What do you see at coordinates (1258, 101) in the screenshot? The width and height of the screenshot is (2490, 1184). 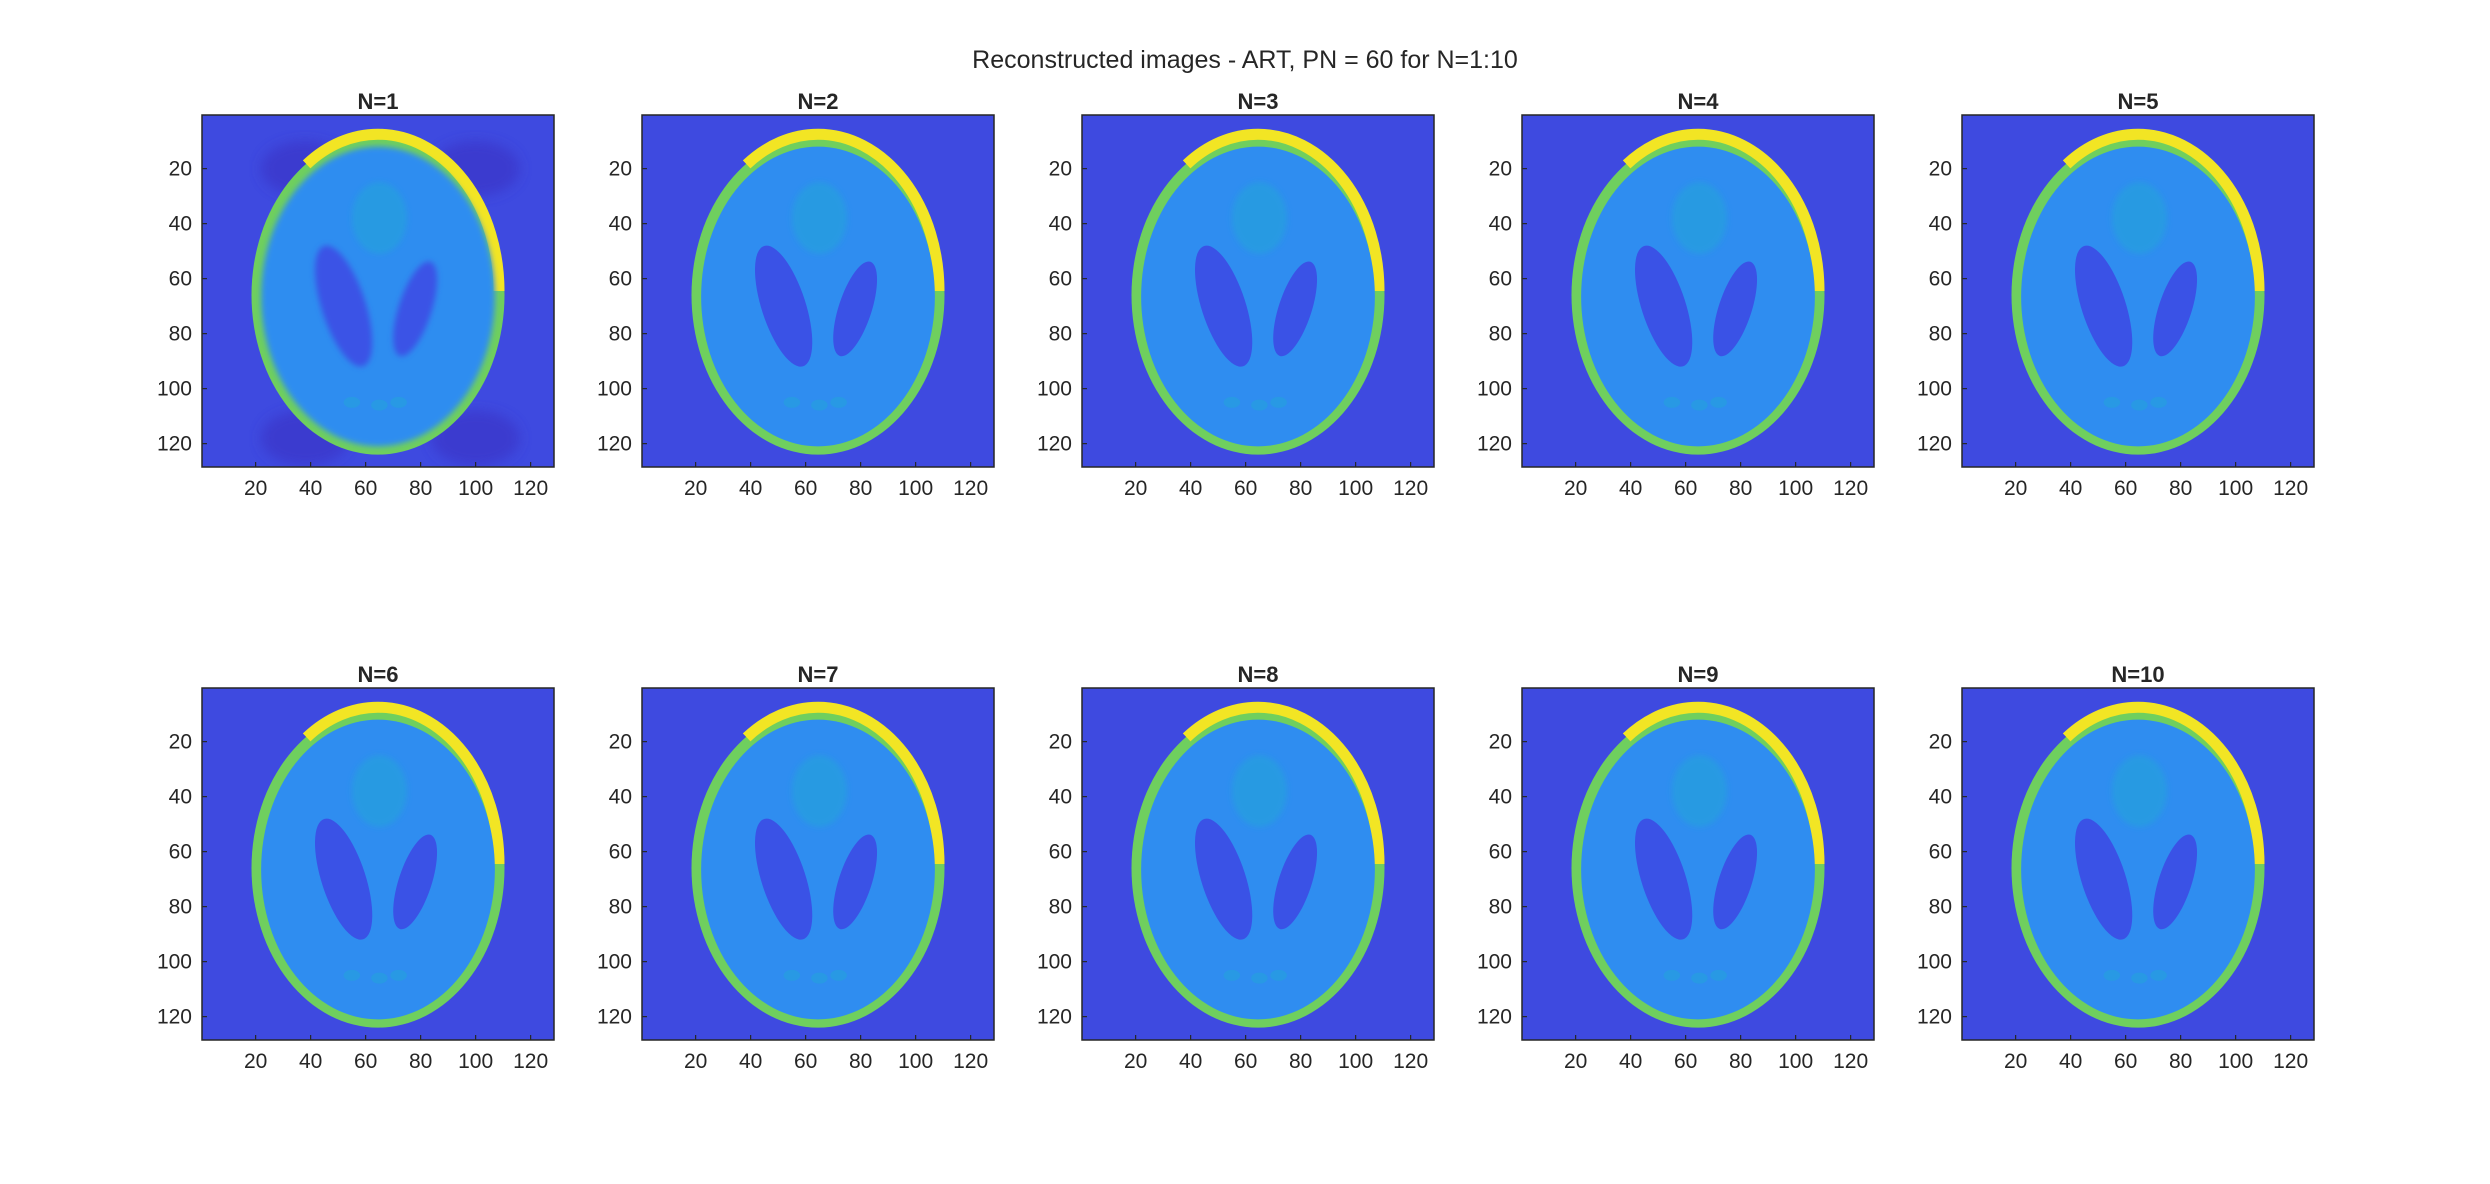 I see `subplot-title: N=3` at bounding box center [1258, 101].